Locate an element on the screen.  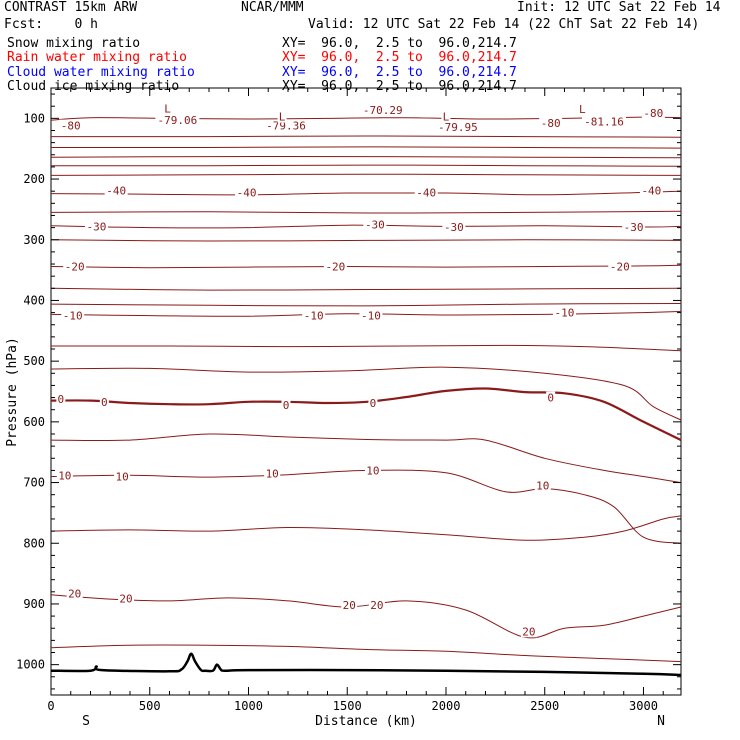
contour-label: -79.06 is located at coordinates (178, 120).